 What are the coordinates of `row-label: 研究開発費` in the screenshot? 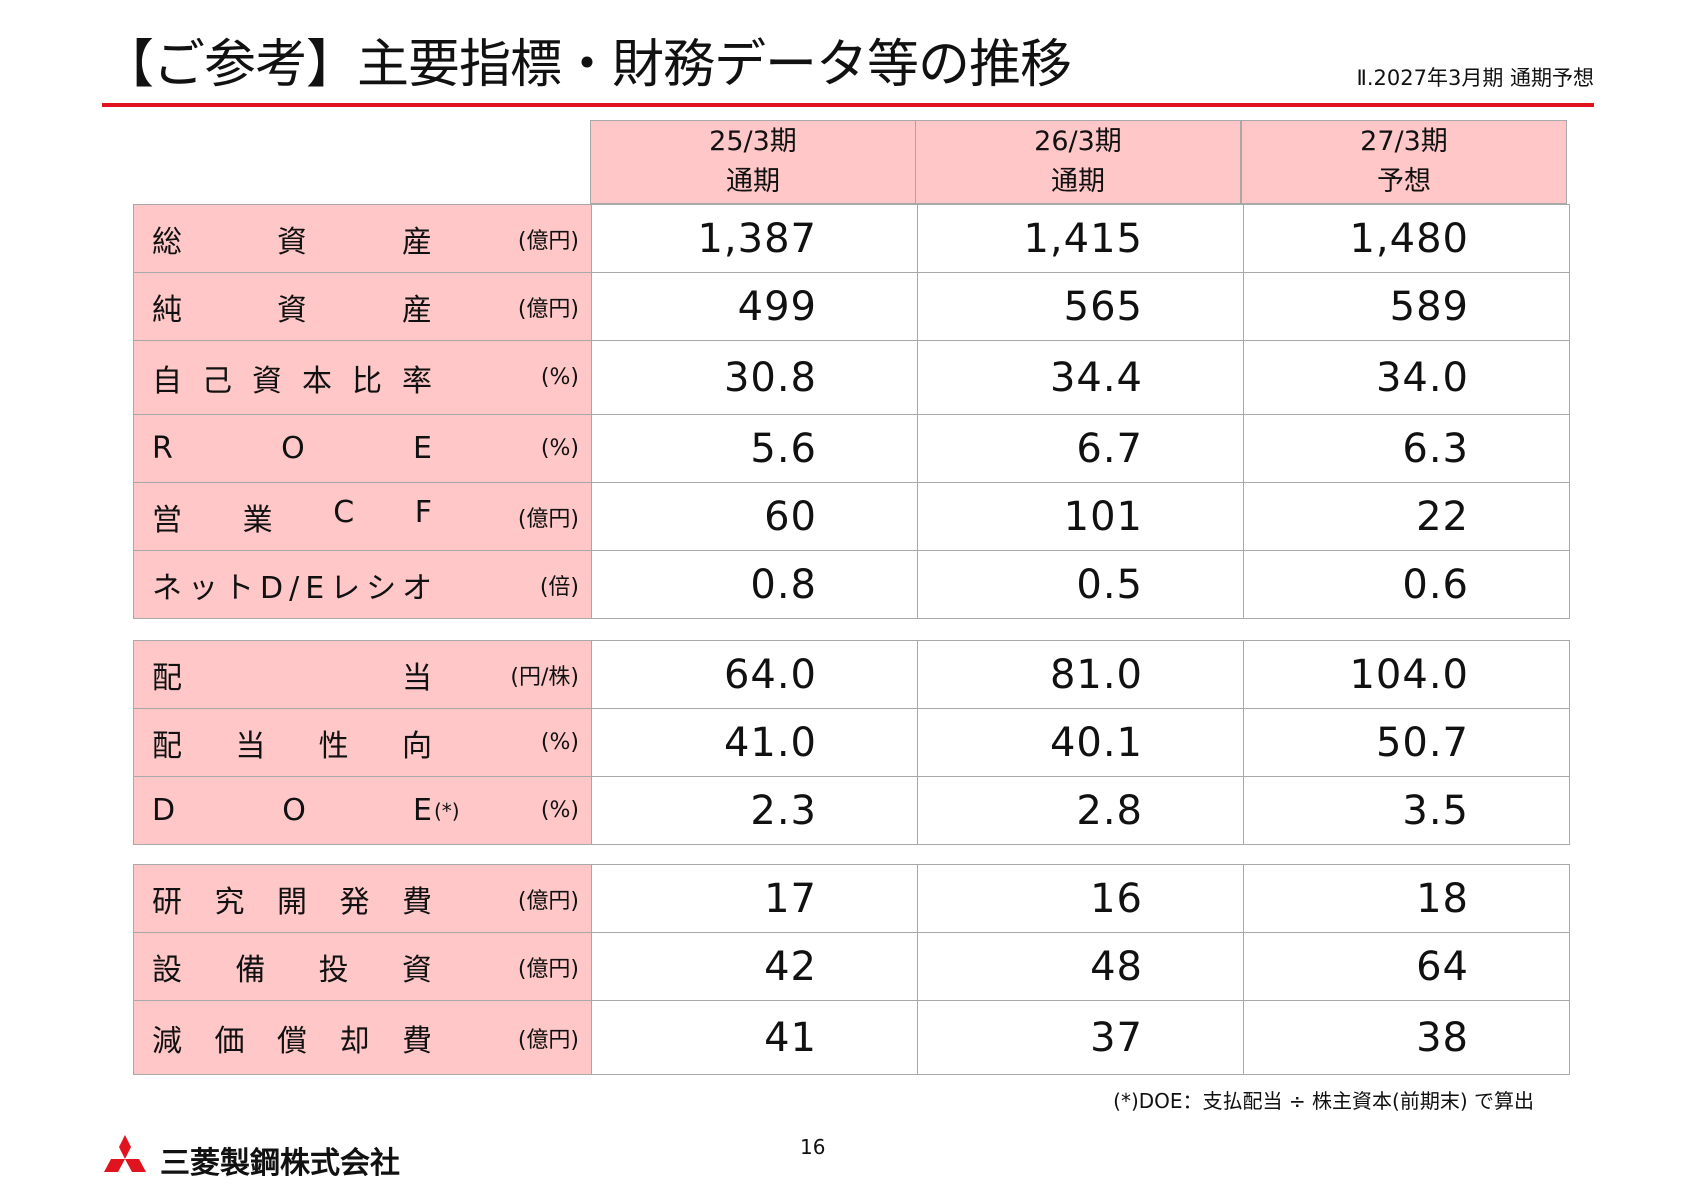 It's located at (292, 902).